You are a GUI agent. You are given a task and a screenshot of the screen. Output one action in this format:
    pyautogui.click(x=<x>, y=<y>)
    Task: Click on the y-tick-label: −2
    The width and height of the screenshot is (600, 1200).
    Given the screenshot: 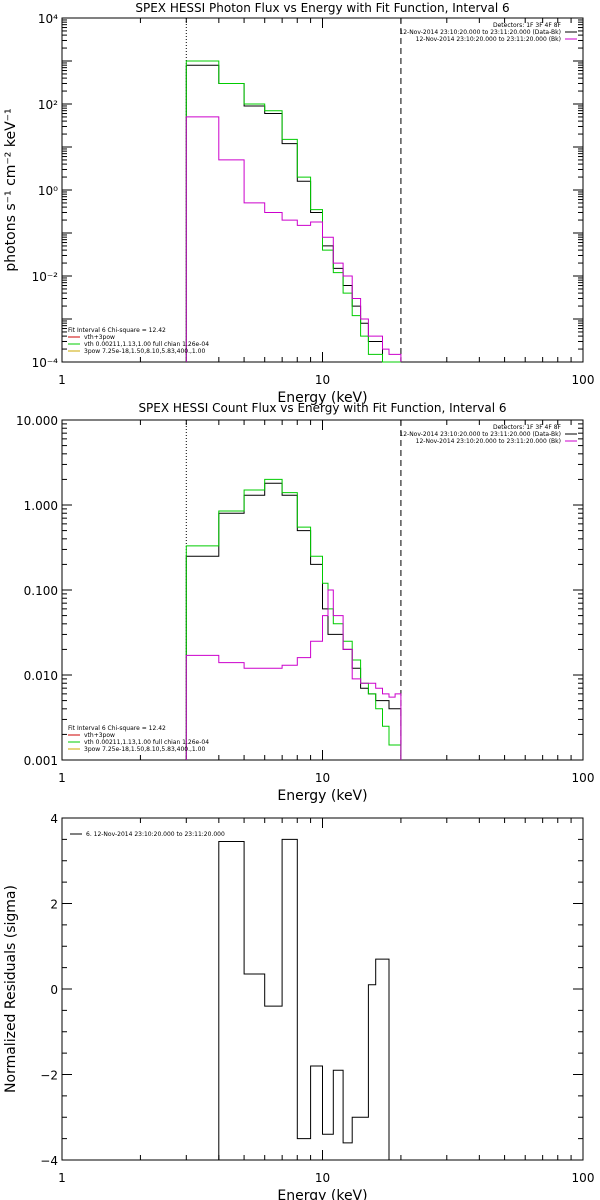 What is the action you would take?
    pyautogui.click(x=49, y=1076)
    